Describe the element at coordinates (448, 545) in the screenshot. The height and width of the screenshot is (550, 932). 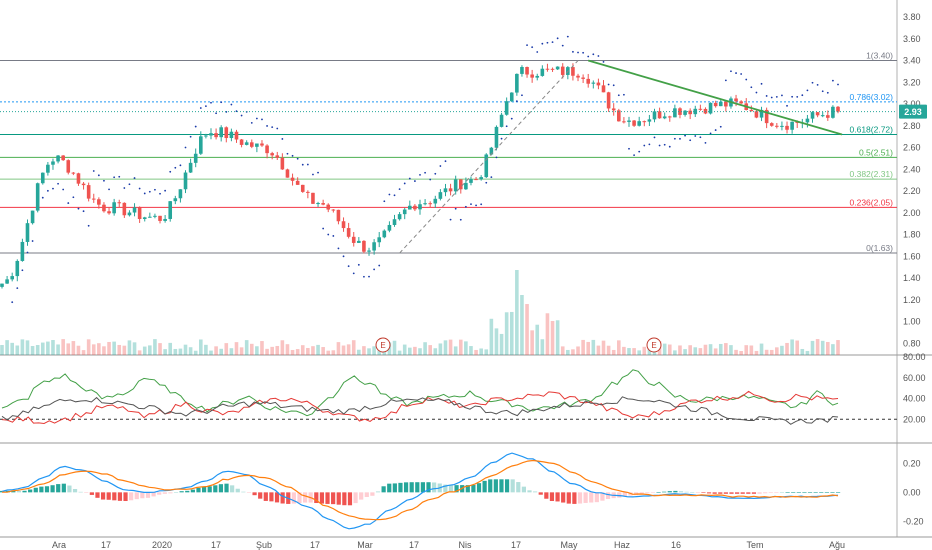
I see `time-axis: Ara 17 2020 17 Şub 17 Mar 17 Nis 17 May Haz 16 Tem Ağu` at that location.